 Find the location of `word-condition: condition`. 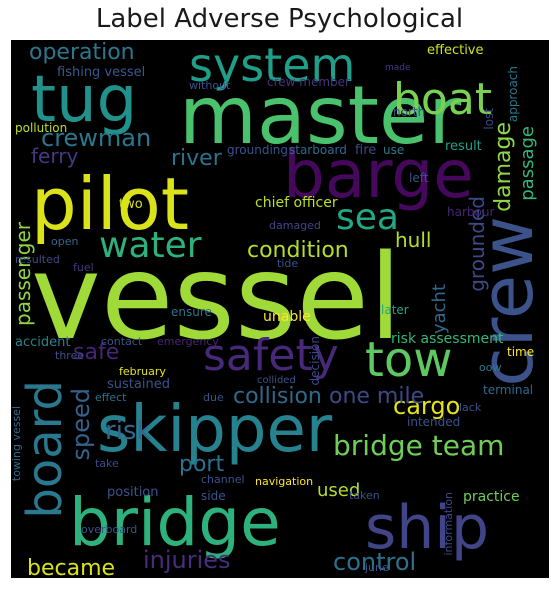

word-condition: condition is located at coordinates (298, 250).